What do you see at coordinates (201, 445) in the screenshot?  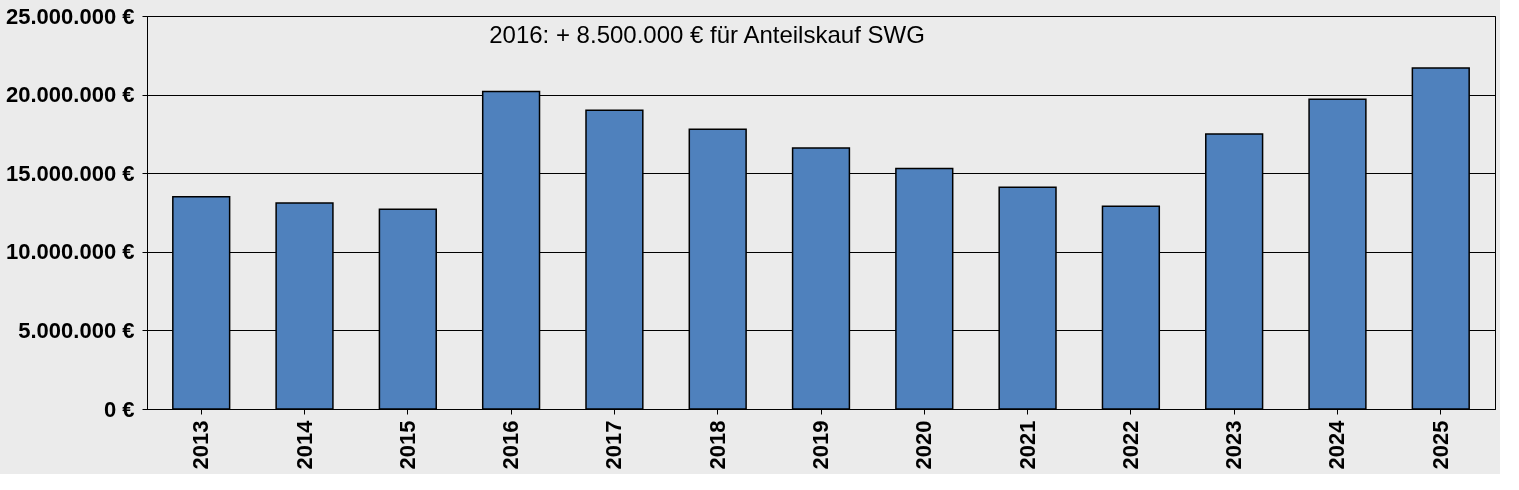 I see `x-tick-label: 2013` at bounding box center [201, 445].